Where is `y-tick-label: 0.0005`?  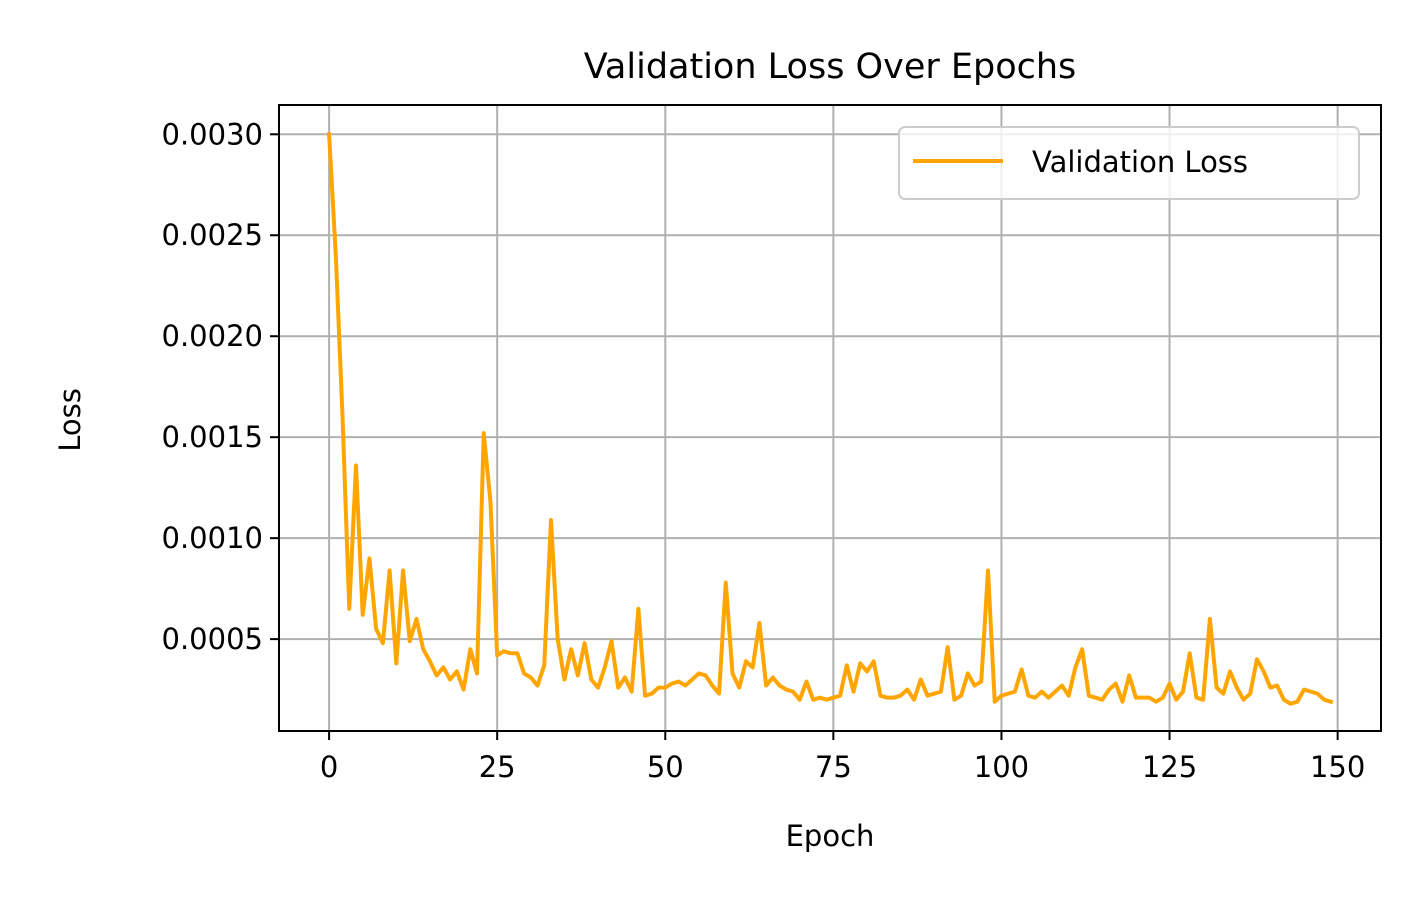 y-tick-label: 0.0005 is located at coordinates (212, 639).